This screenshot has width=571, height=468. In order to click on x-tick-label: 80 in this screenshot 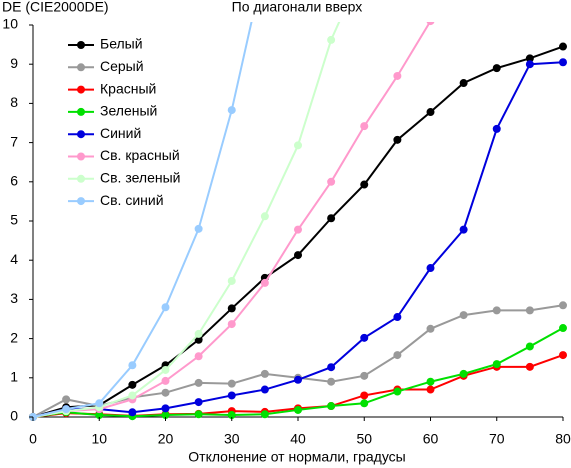, I will do `click(563, 439)`.